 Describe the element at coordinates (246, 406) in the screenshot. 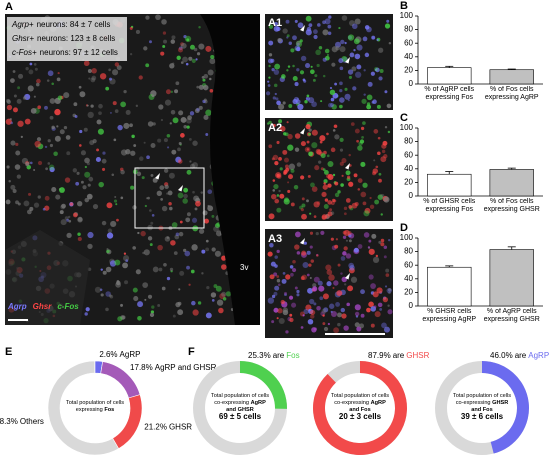

I see `center-bold: AgRP and GHSR` at that location.